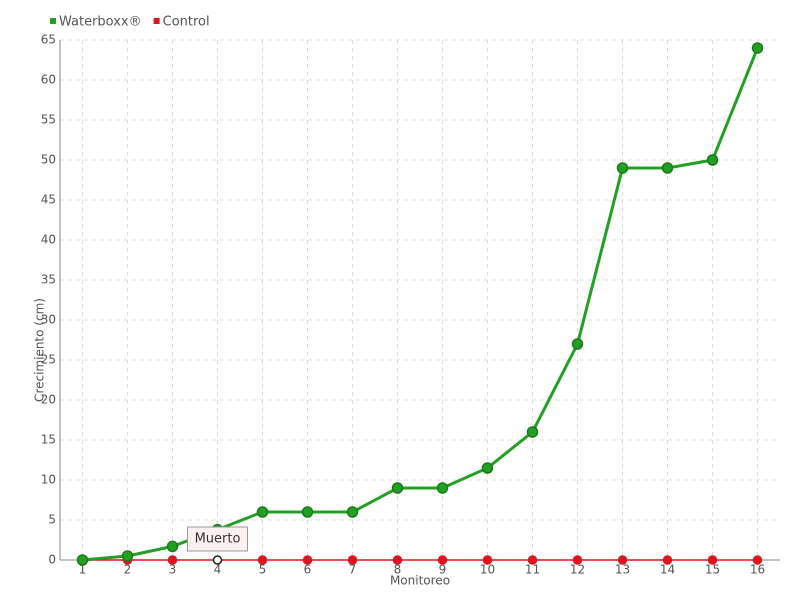  I want to click on y-tick-label: 25, so click(48, 360).